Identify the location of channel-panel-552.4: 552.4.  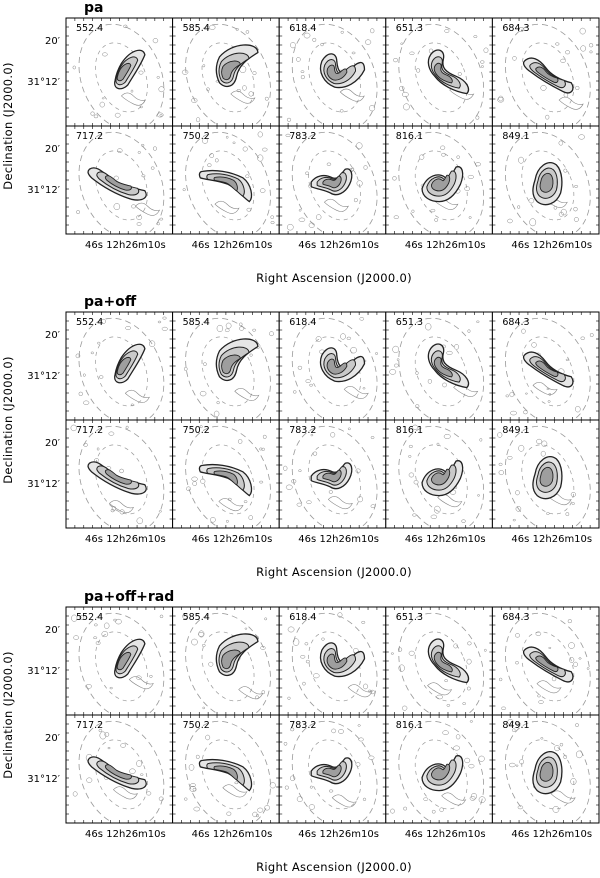
(119, 661).